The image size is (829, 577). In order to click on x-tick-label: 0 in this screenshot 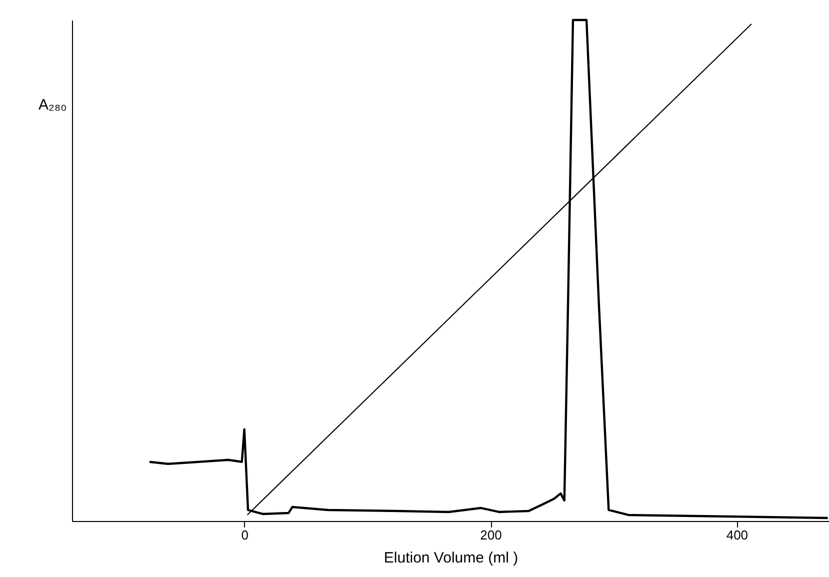, I will do `click(244, 535)`.